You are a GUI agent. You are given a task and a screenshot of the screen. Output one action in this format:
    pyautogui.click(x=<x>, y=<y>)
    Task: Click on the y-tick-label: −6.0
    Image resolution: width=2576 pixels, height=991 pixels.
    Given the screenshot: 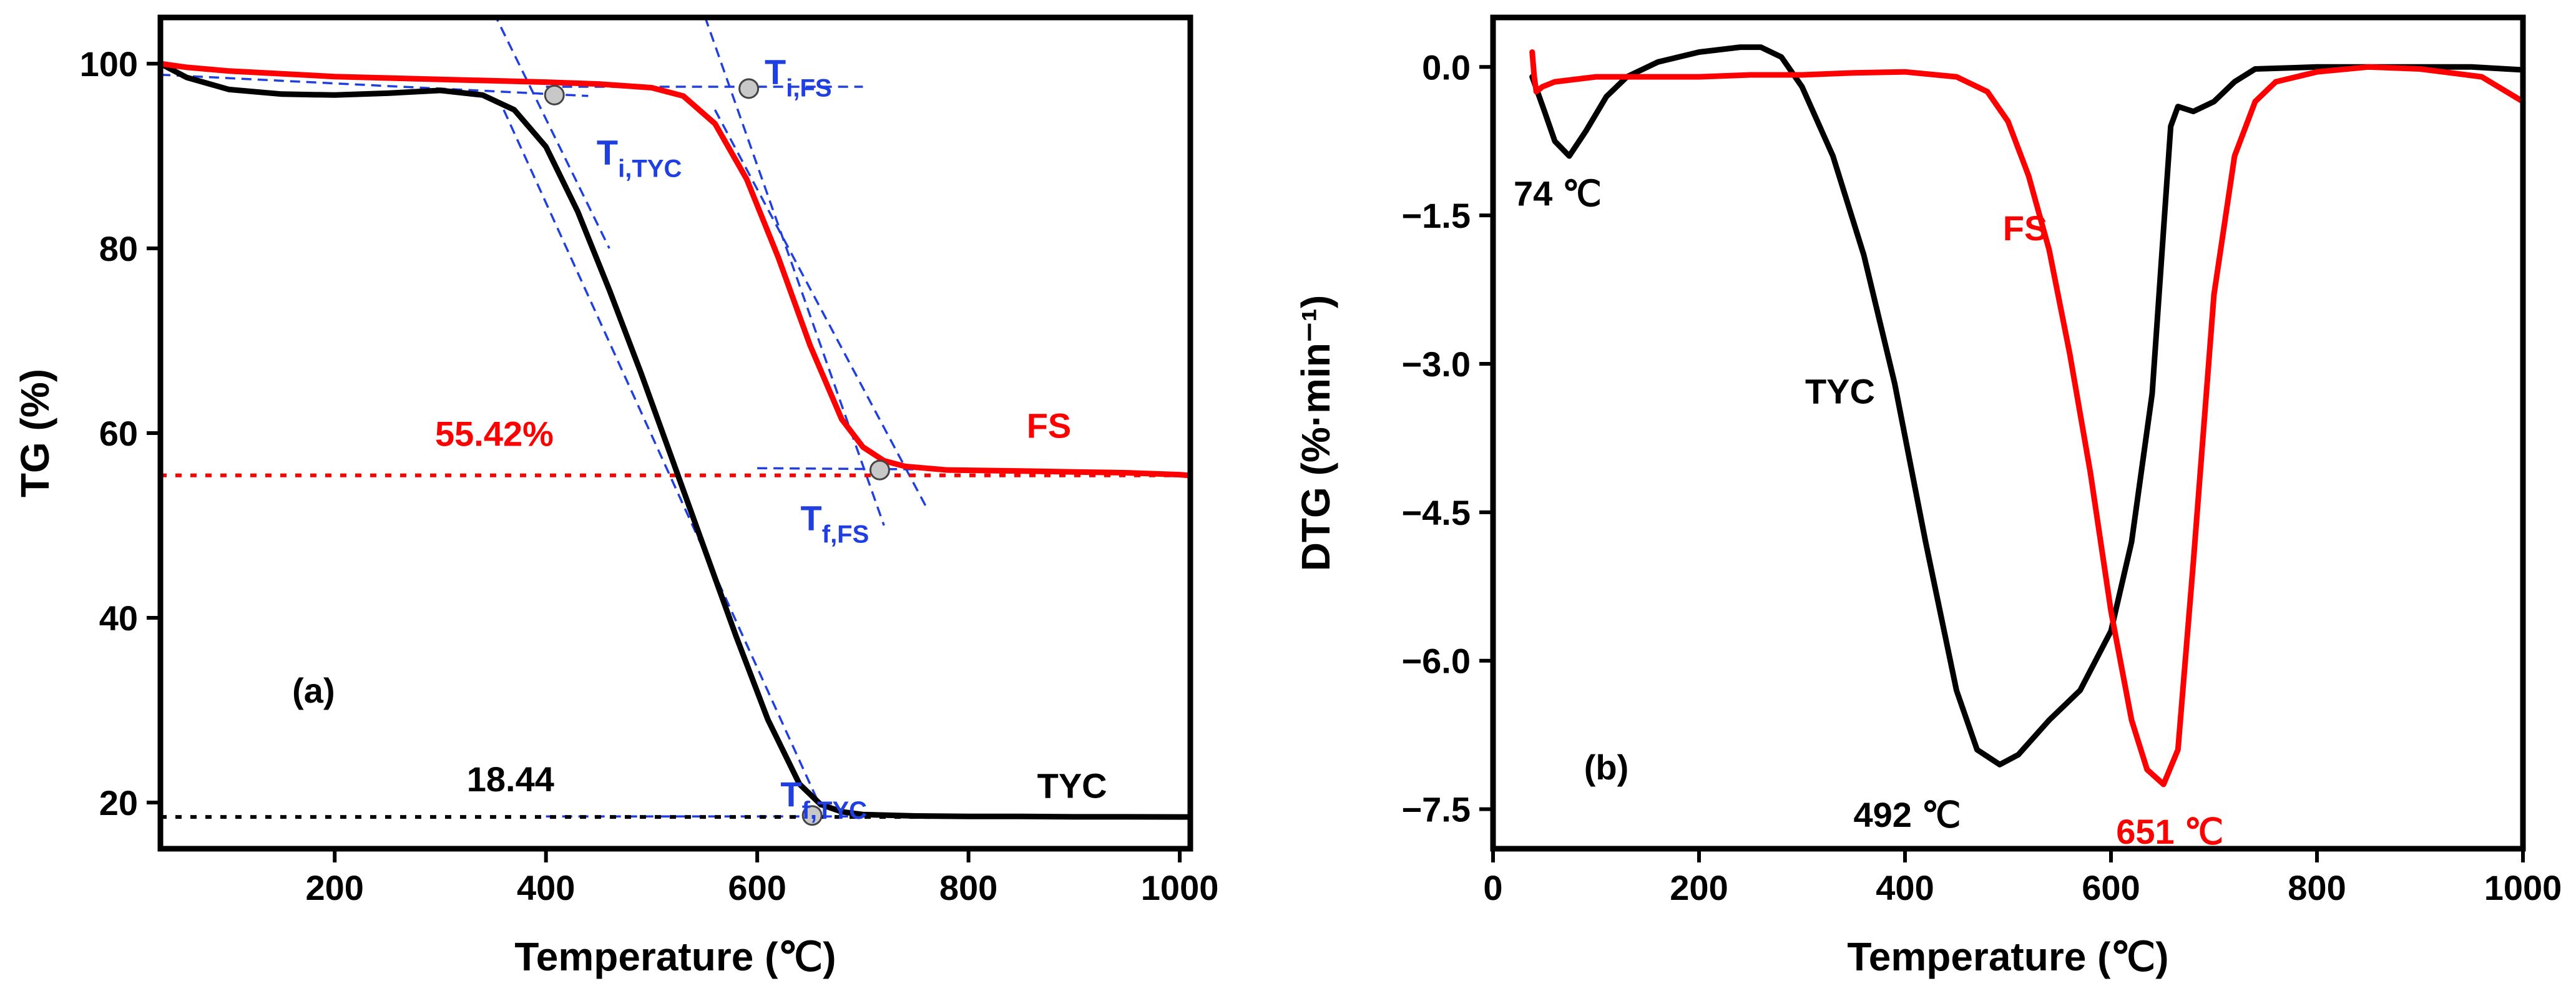 What is the action you would take?
    pyautogui.click(x=1436, y=662)
    